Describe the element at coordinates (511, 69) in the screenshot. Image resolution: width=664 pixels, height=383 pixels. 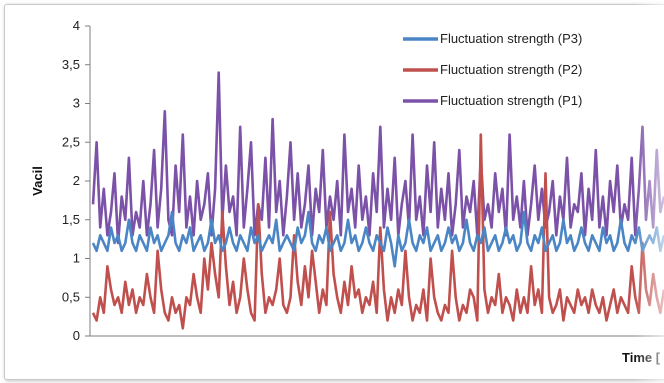
I see `legend-label: Fluctuation strength (P2)` at that location.